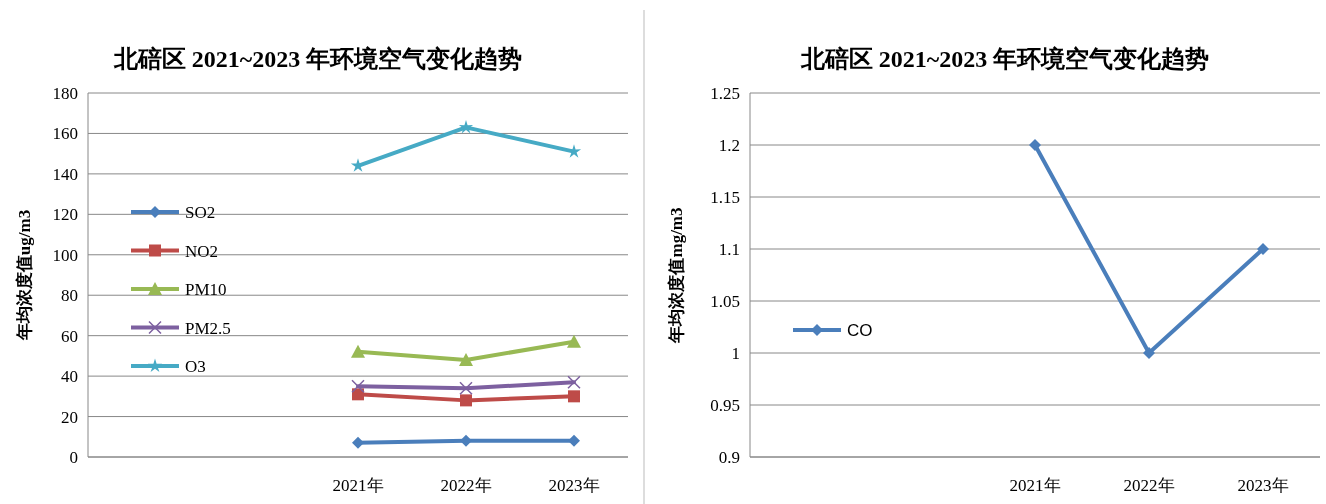  I want to click on y-axis-title: 年均浓度值ug/m3, so click(24, 275).